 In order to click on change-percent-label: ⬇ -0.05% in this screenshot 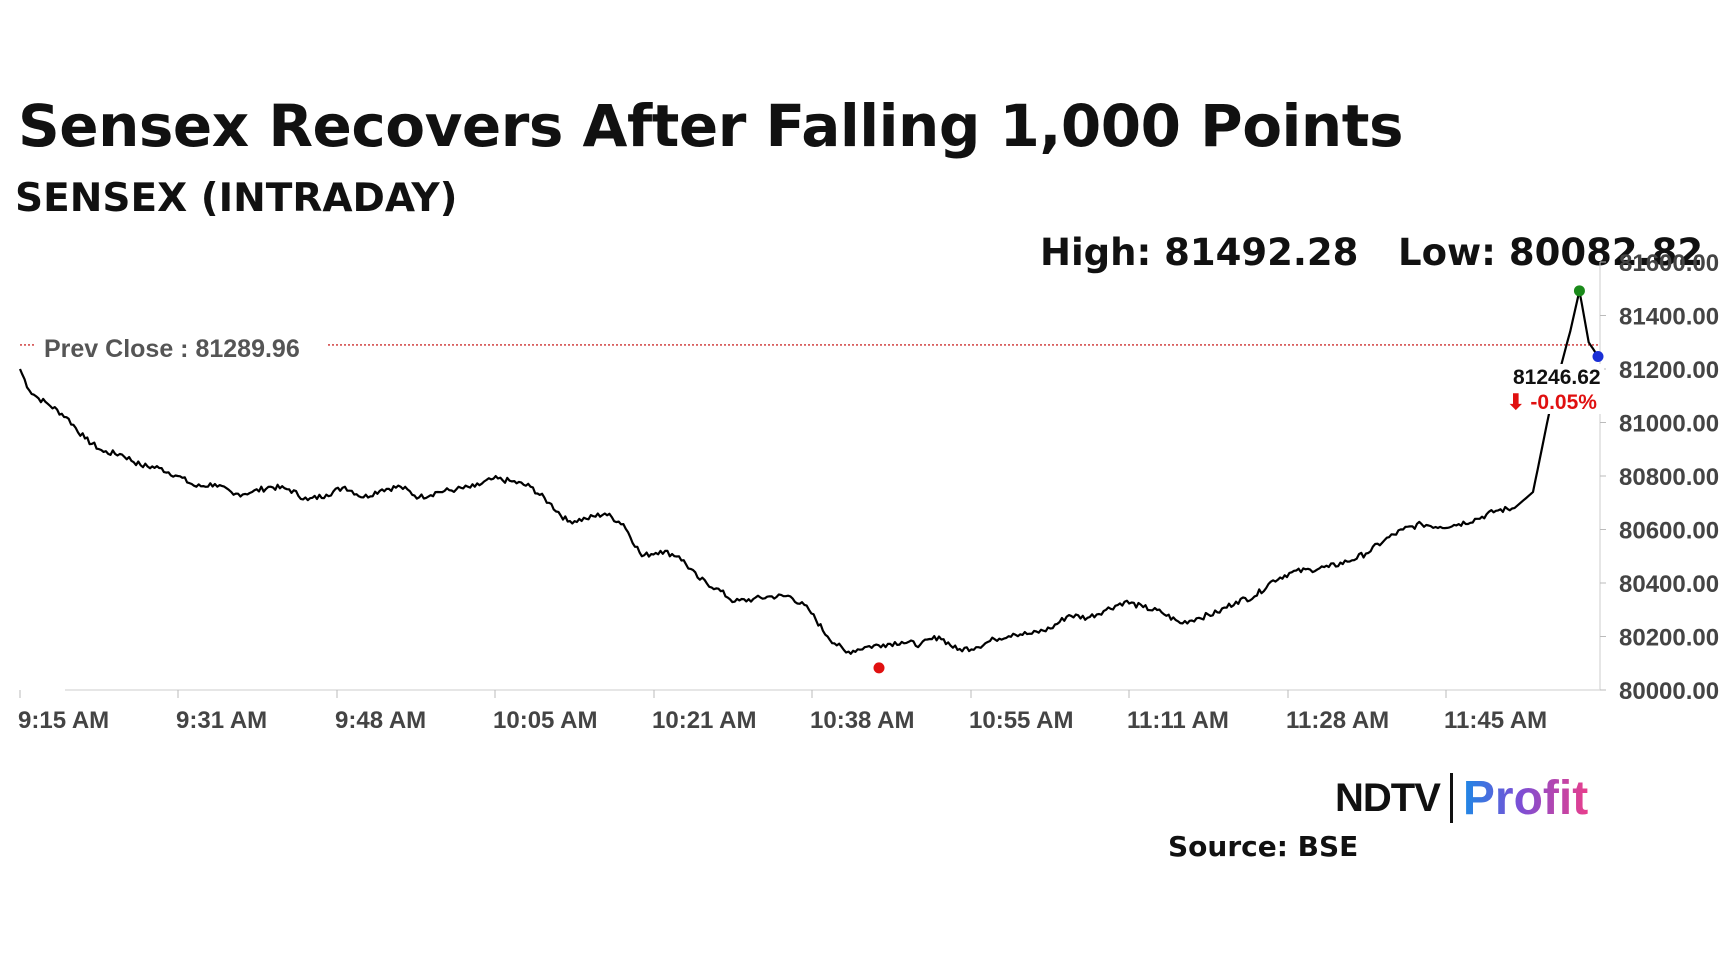, I will do `click(1552, 402)`.